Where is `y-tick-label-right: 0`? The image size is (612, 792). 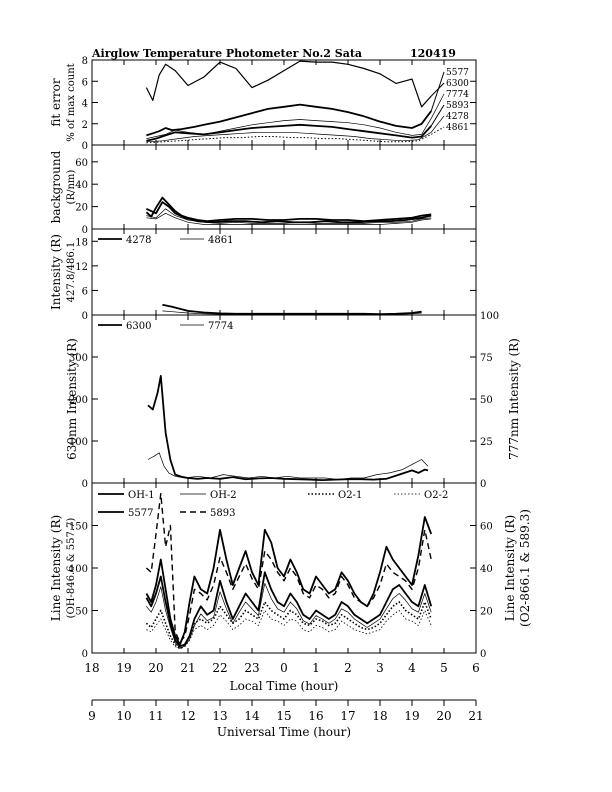
y-tick-label-right: 0 is located at coordinates (483, 484).